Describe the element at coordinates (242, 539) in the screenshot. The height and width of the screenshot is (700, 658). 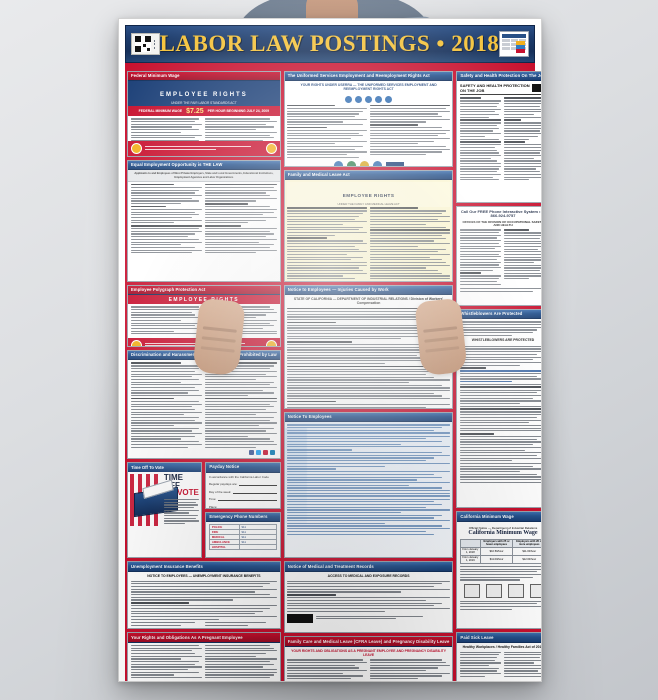
I see `section-body: POLICE 911 FIRE 911 MEDICAL` at that location.